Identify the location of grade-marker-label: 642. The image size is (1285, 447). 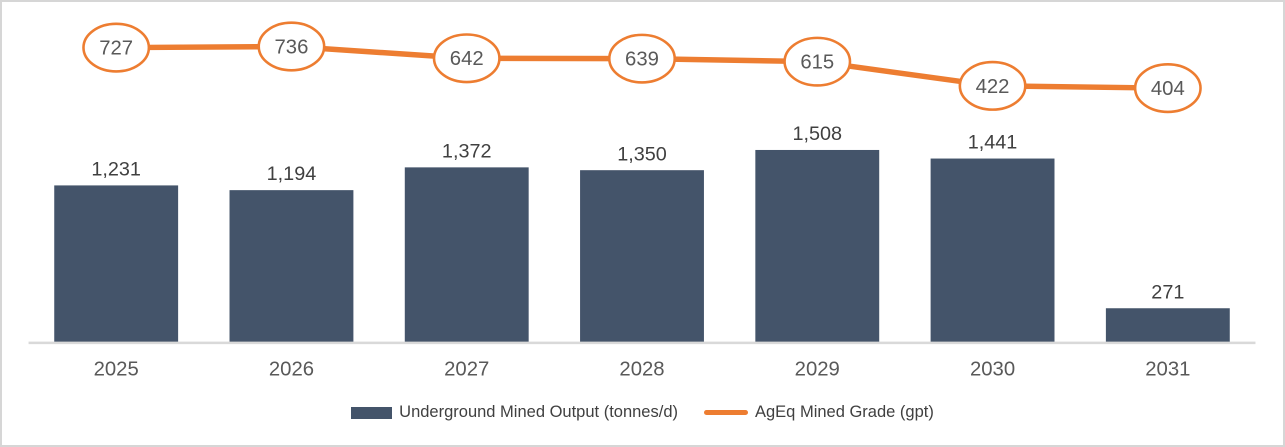
(467, 59).